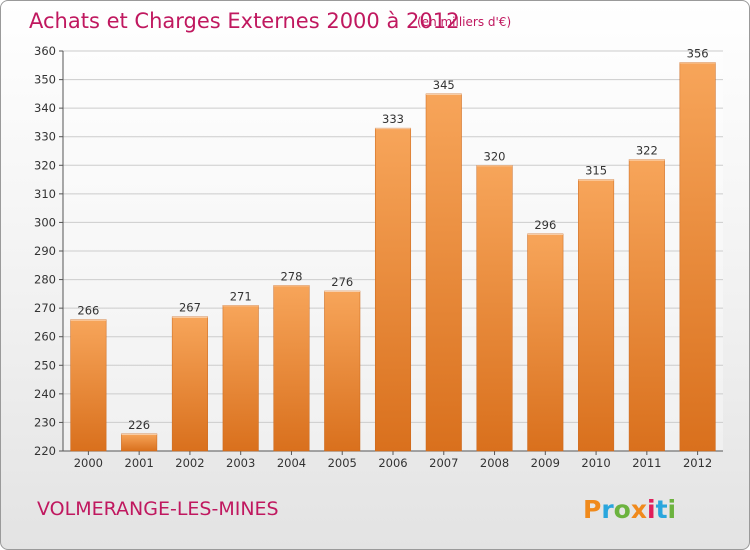  Describe the element at coordinates (464, 22) in the screenshot. I see `chart-unit: (en milliers d'€)` at that location.